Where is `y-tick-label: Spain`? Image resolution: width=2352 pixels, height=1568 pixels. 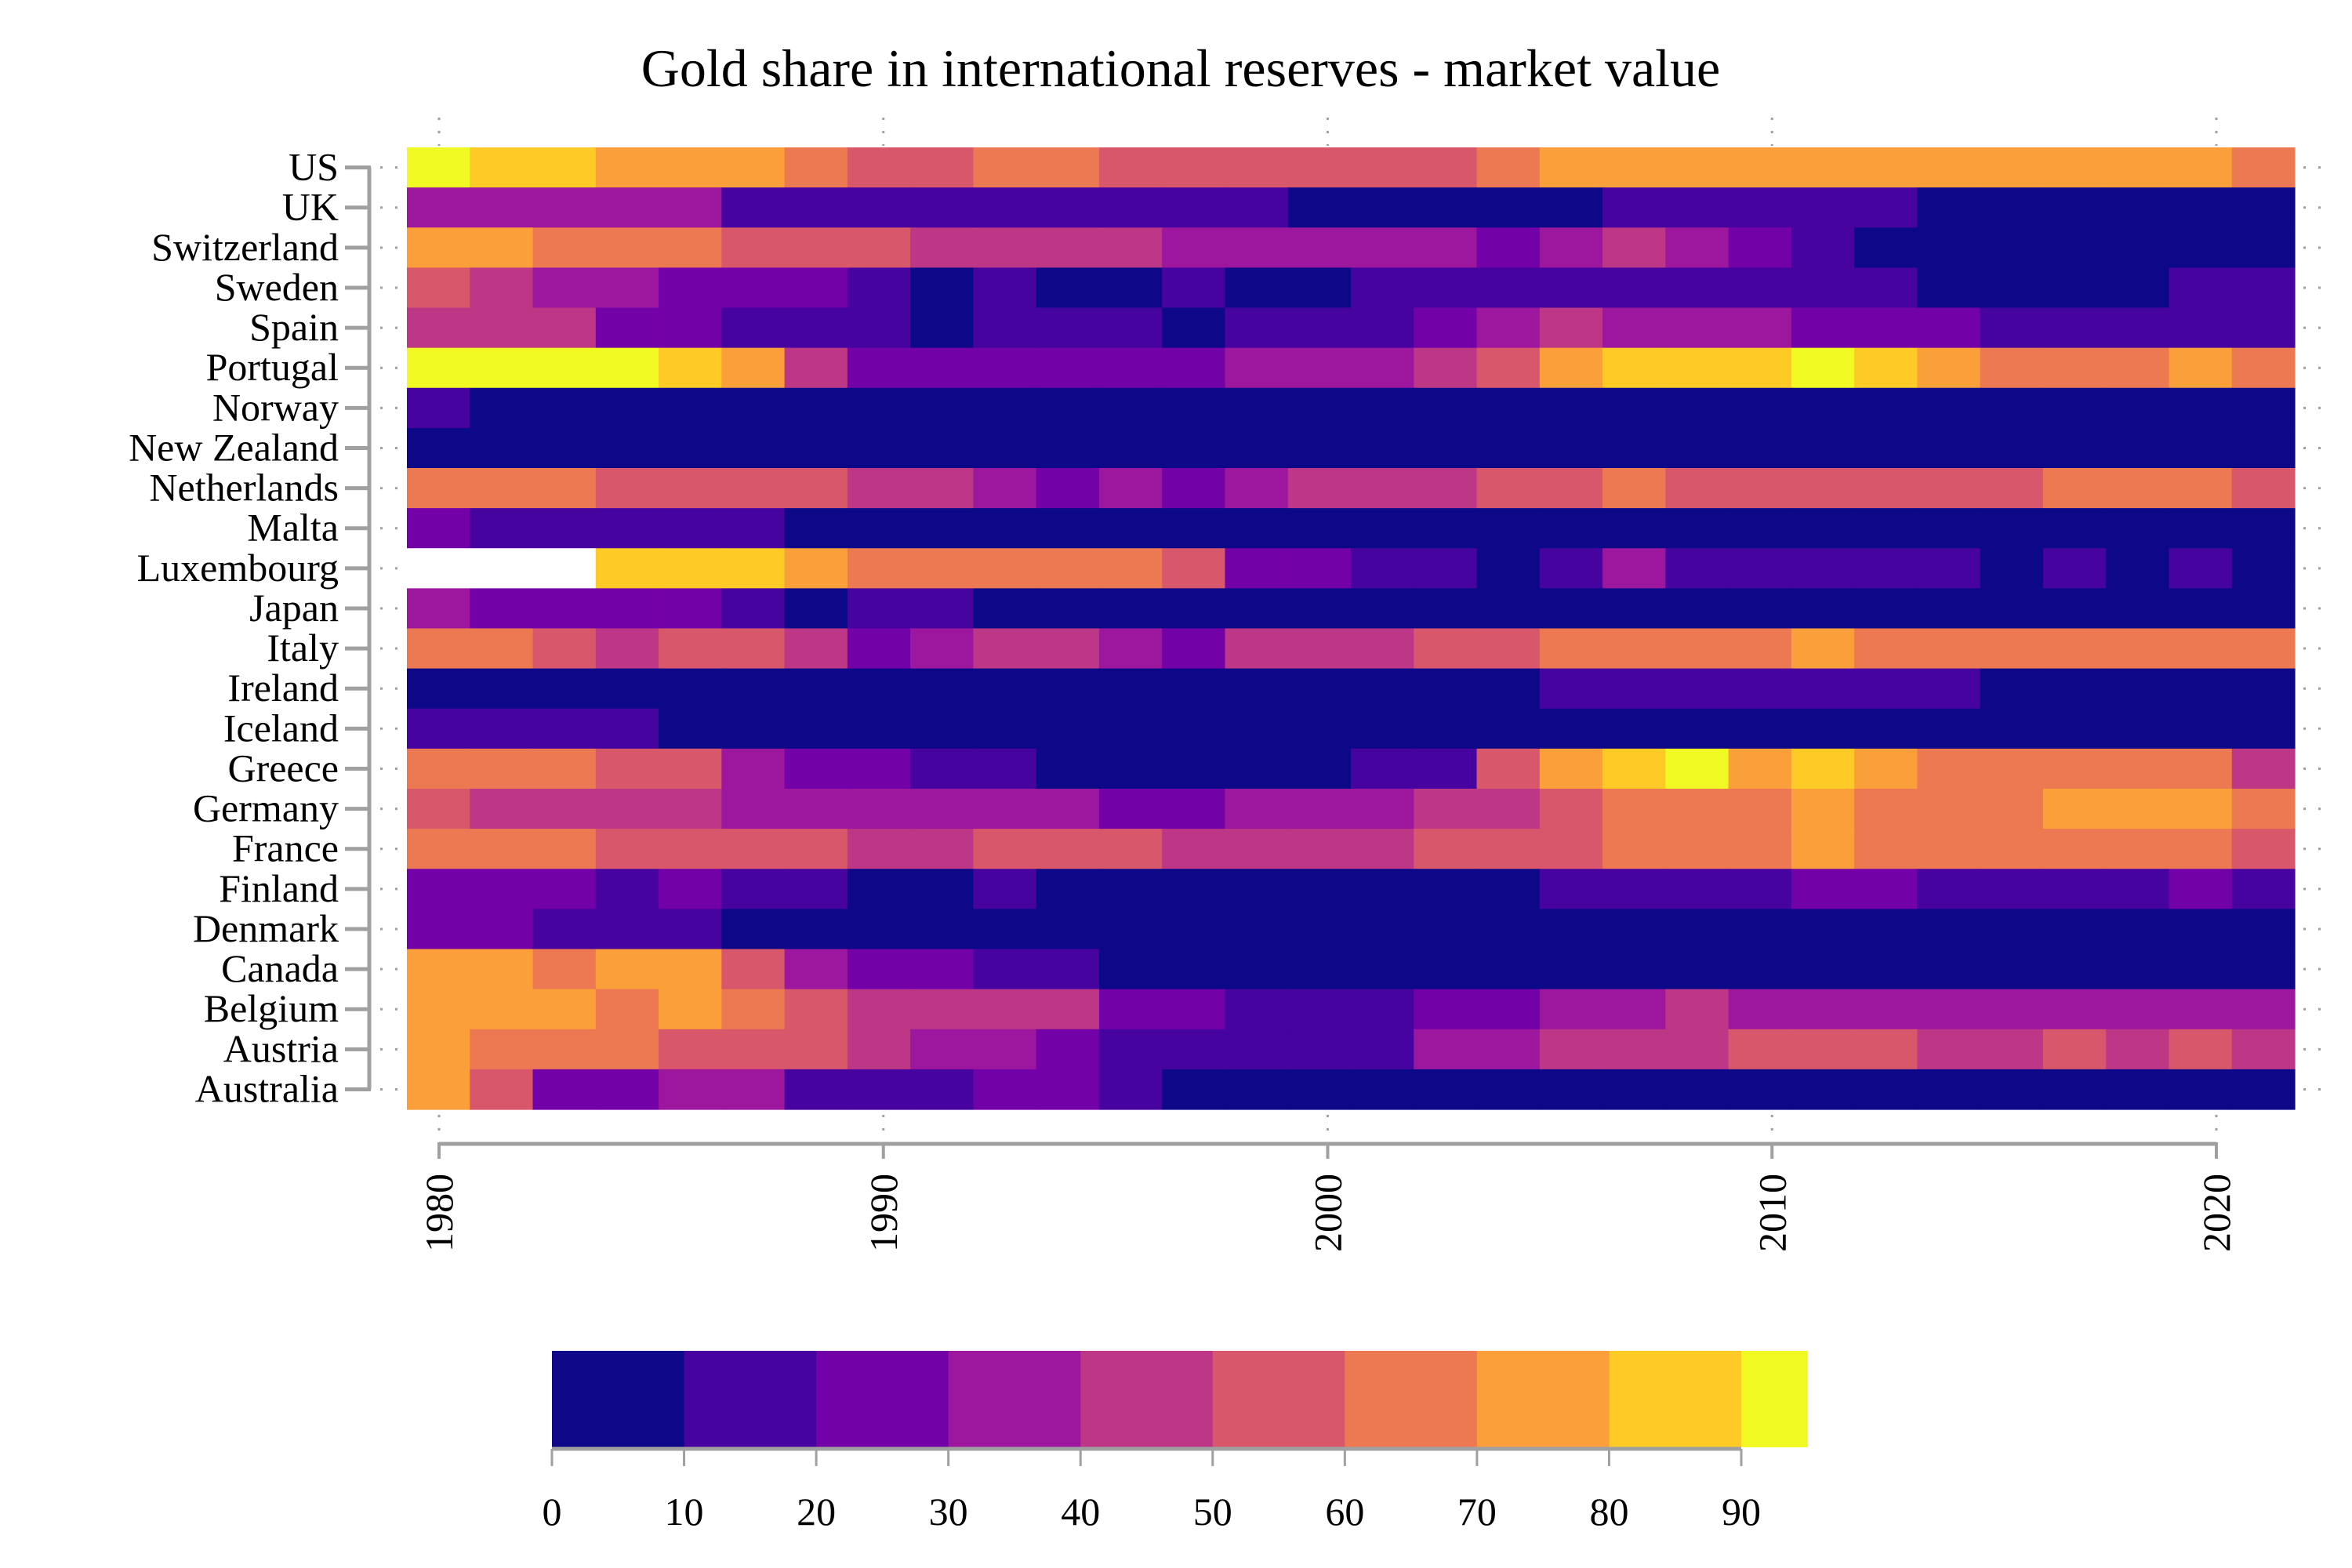
y-tick-label: Spain is located at coordinates (294, 327).